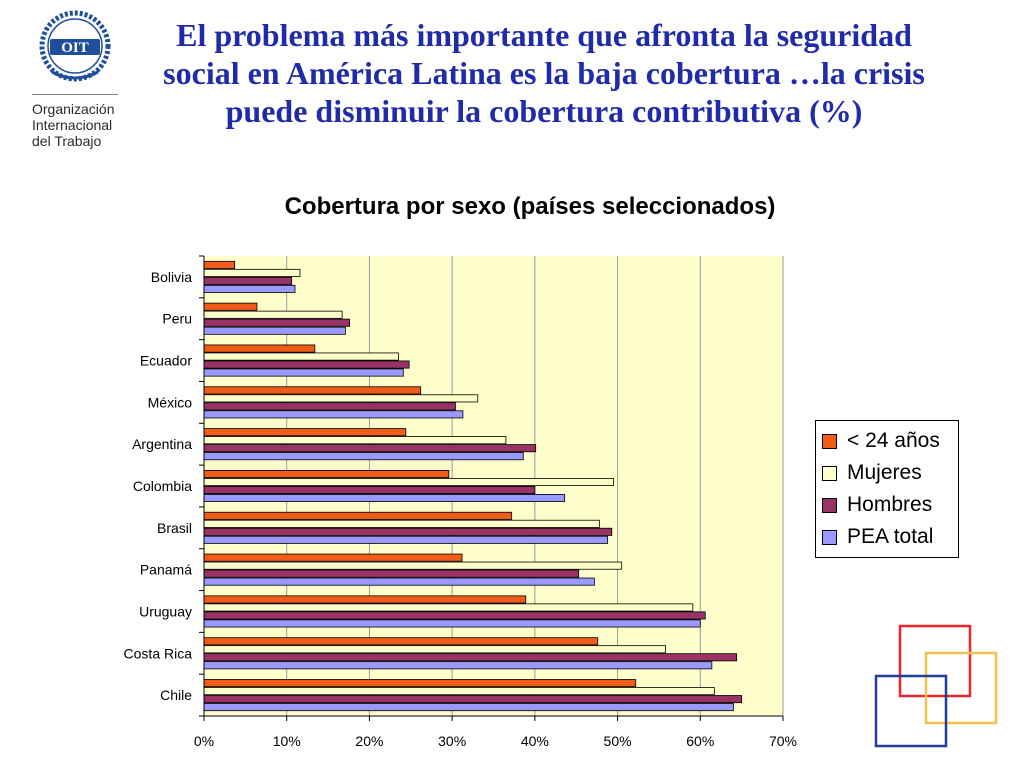  I want to click on decorative-squares, so click(936, 686).